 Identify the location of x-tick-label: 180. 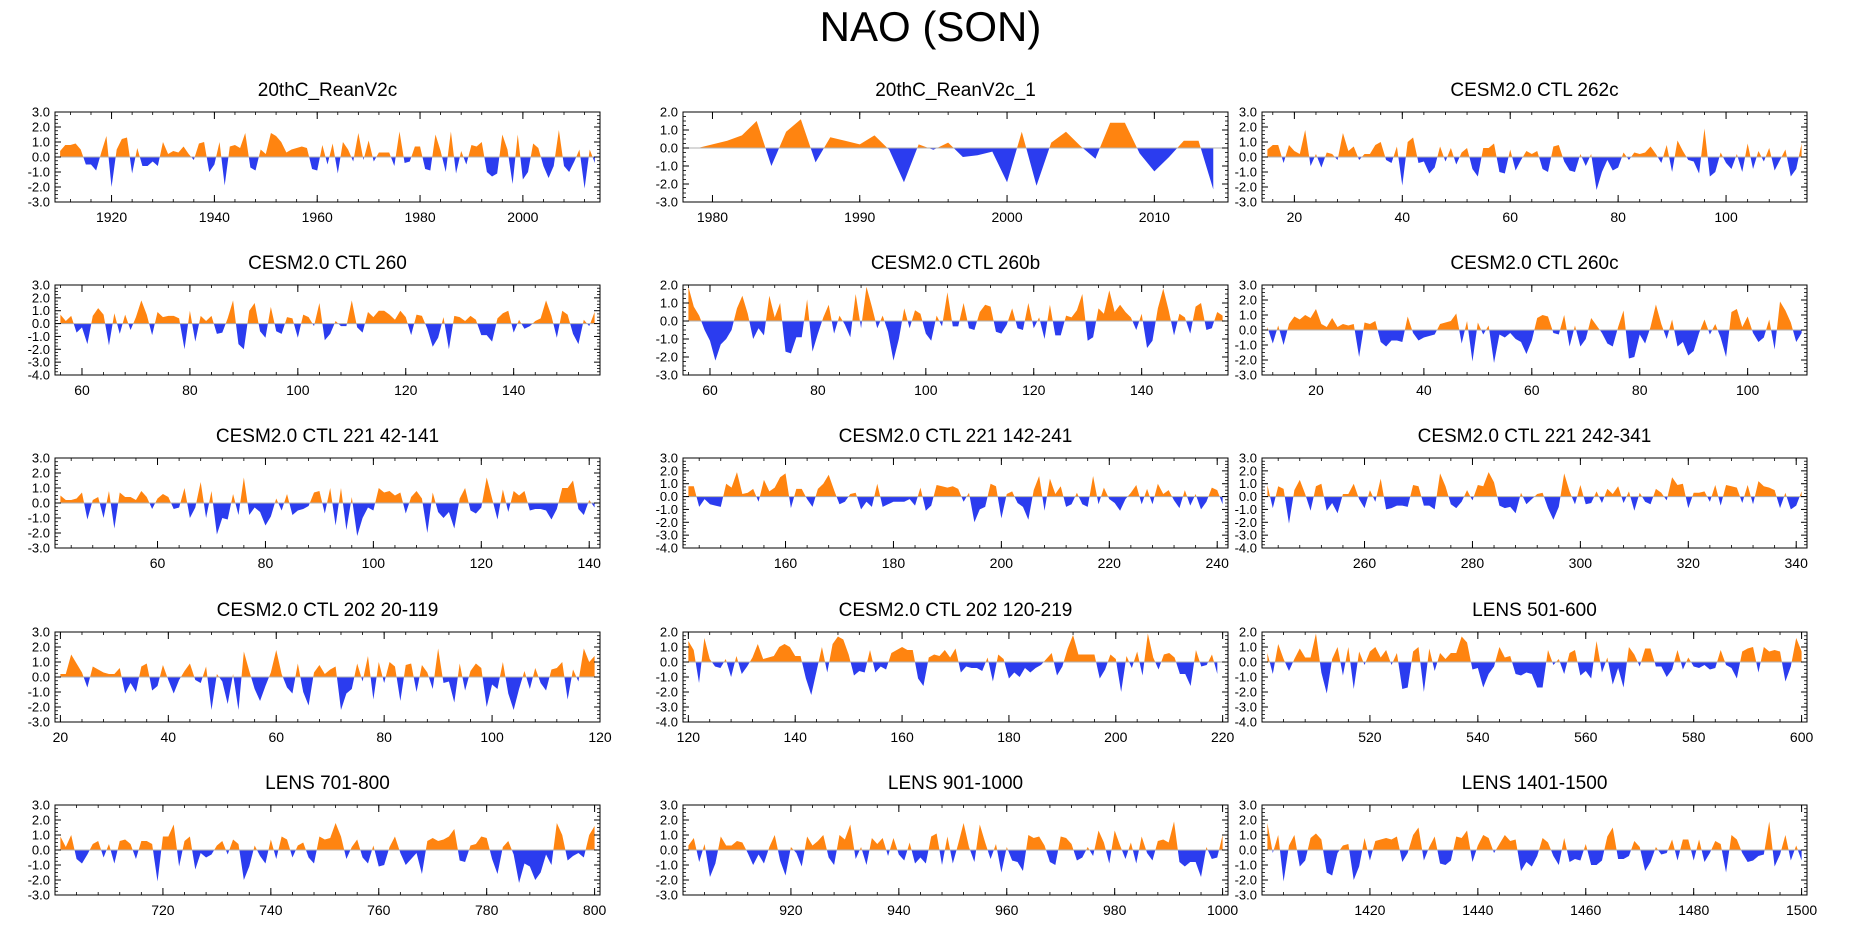
(894, 563).